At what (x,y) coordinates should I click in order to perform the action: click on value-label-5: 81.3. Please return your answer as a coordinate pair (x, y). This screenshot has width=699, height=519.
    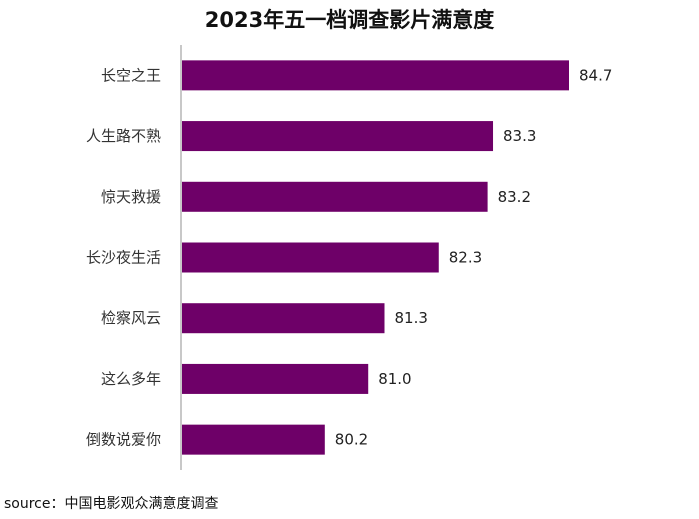
    Looking at the image, I should click on (410, 318).